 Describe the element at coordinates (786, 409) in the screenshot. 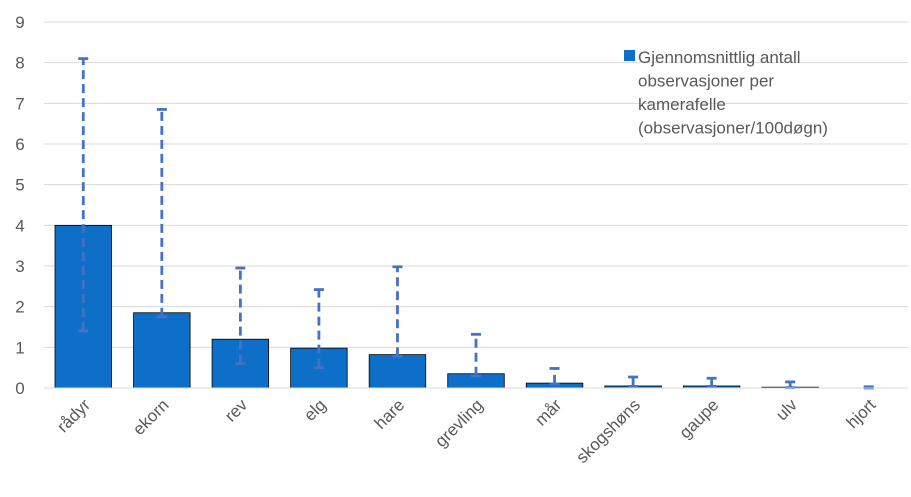

I see `x-tick-label: ulv` at that location.